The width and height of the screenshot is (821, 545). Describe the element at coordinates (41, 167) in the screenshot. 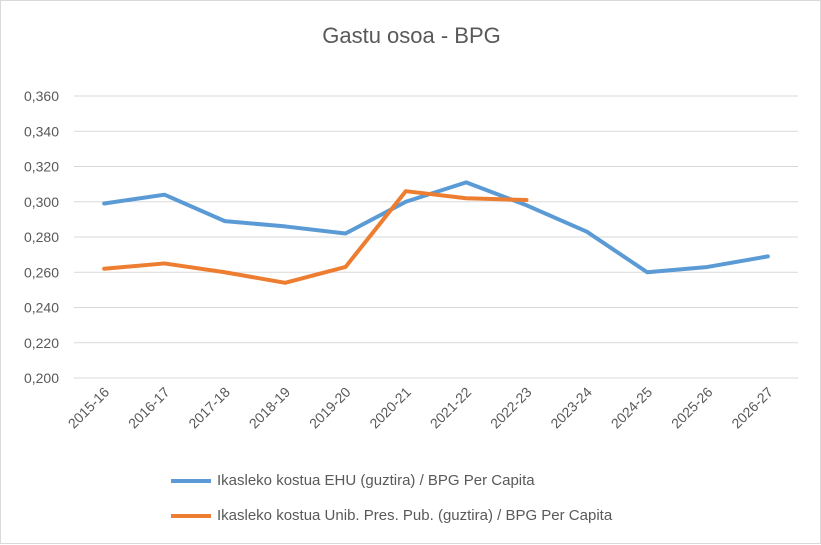

I see `y-tick-label: 0,320` at that location.